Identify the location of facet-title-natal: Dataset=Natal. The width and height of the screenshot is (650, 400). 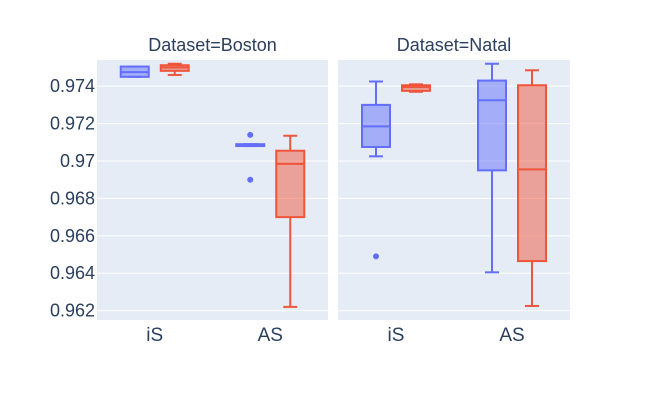
(454, 45).